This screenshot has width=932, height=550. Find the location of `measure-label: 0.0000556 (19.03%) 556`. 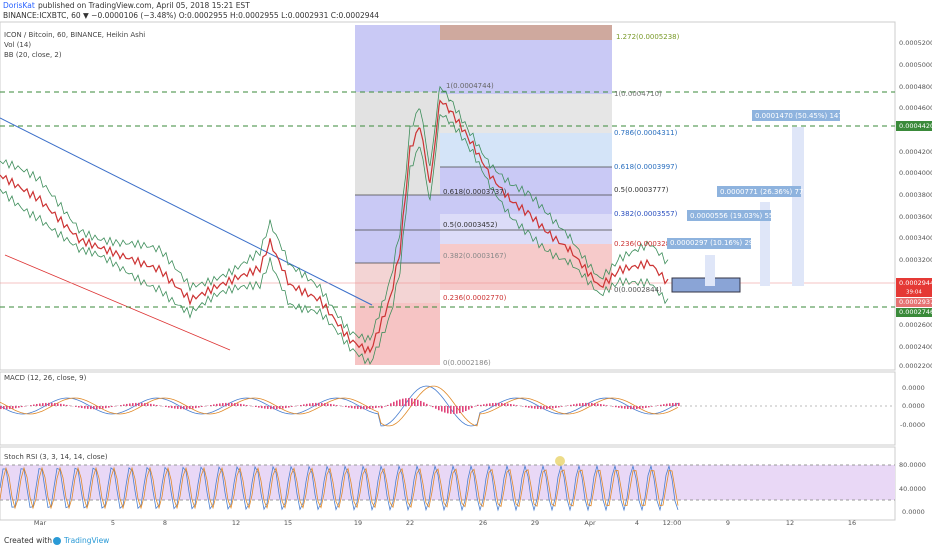

measure-label: 0.0000556 (19.03%) 556 is located at coordinates (734, 216).